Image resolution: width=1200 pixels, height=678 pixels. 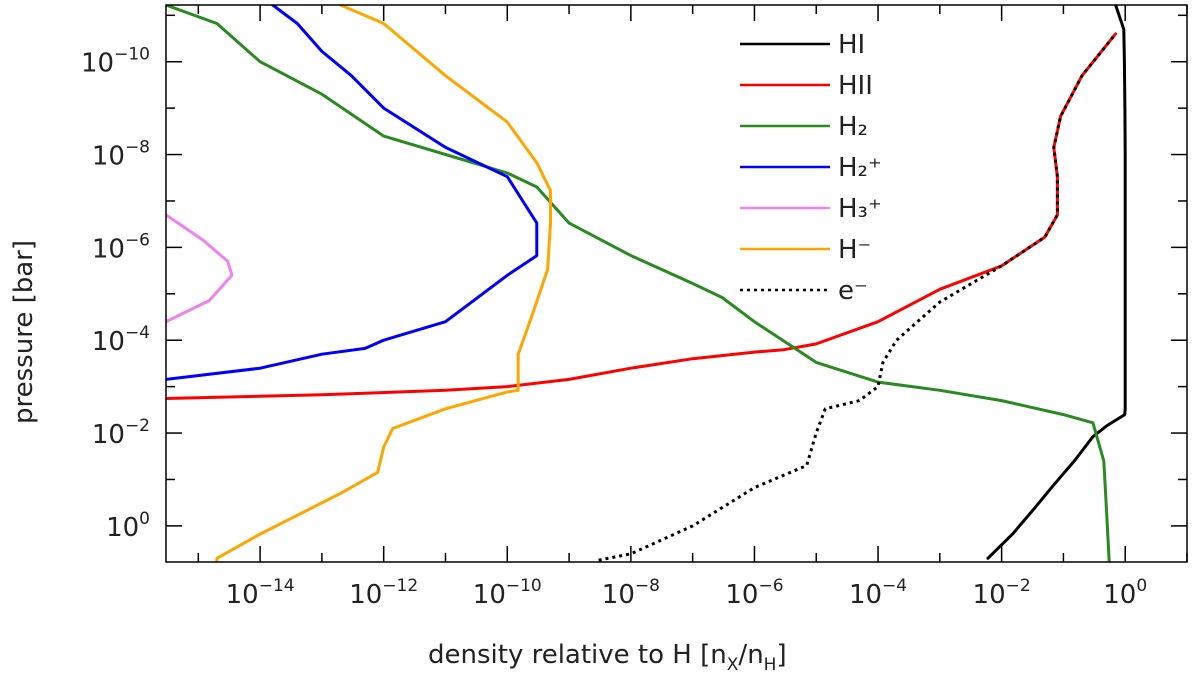 I want to click on y-tick-label: 10⁻⁸, so click(x=121, y=155).